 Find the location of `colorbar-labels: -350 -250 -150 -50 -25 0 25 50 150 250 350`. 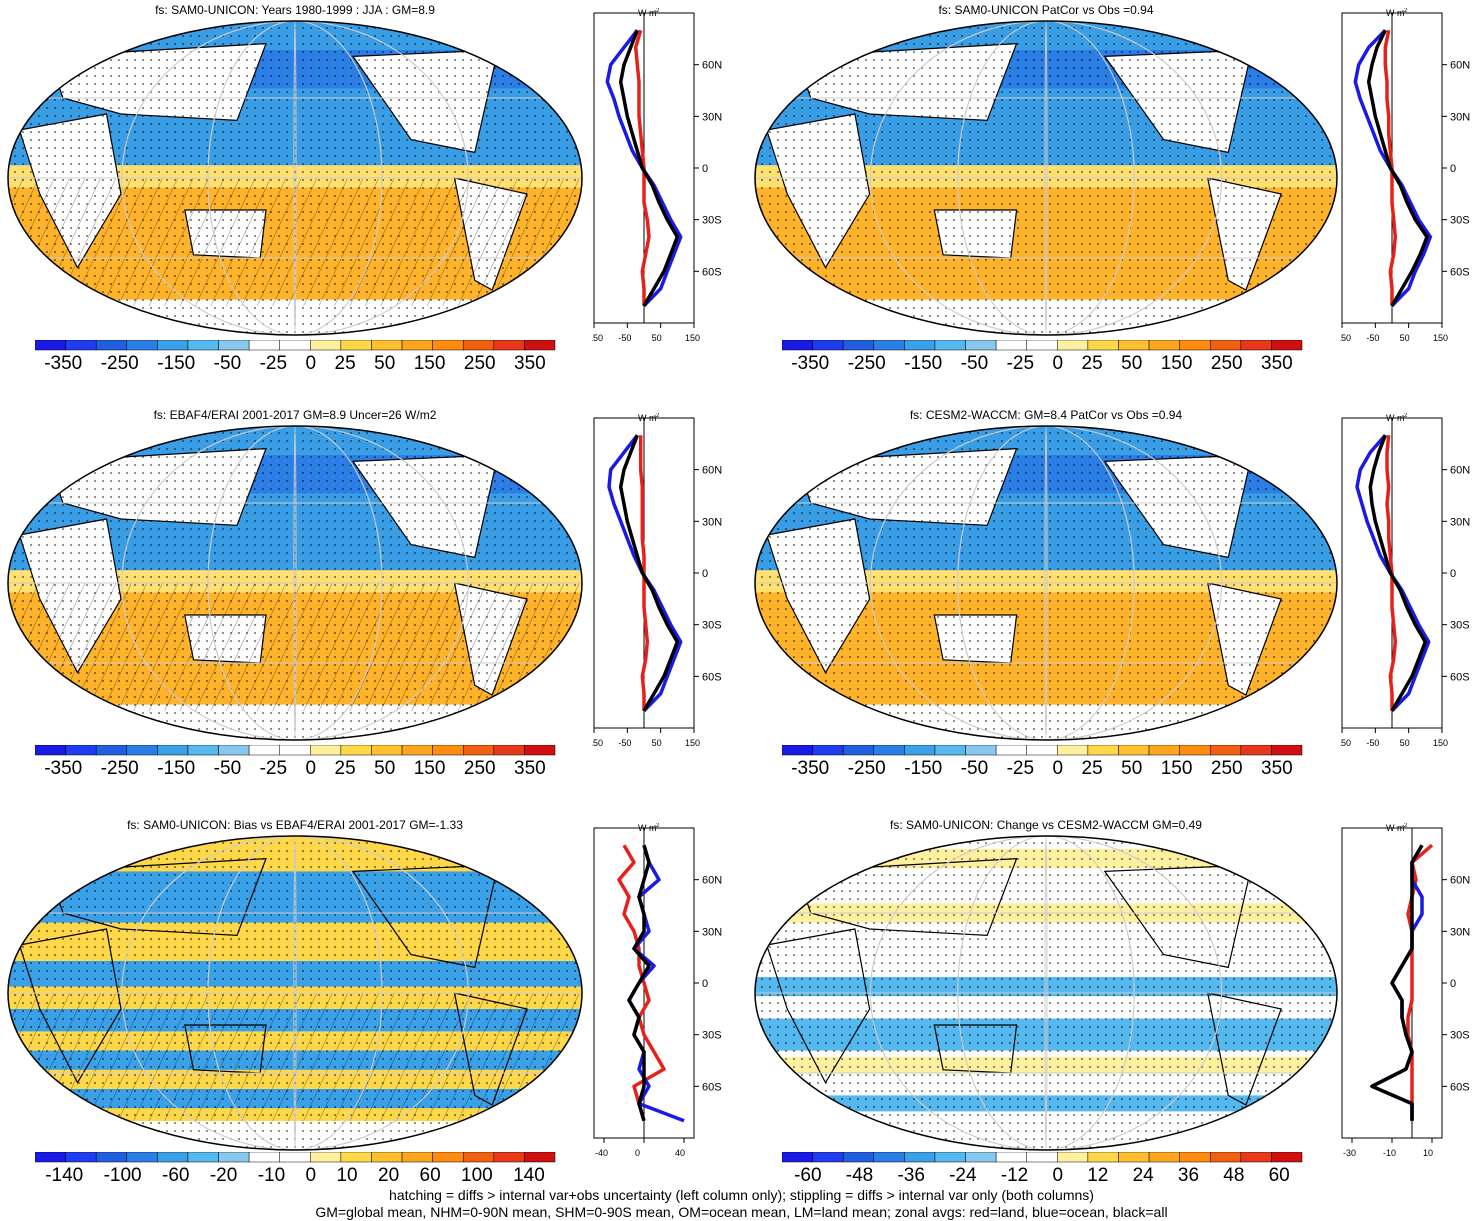

colorbar-labels: -350 -250 -150 -50 -25 0 25 50 150 250 350 is located at coordinates (1042, 364).